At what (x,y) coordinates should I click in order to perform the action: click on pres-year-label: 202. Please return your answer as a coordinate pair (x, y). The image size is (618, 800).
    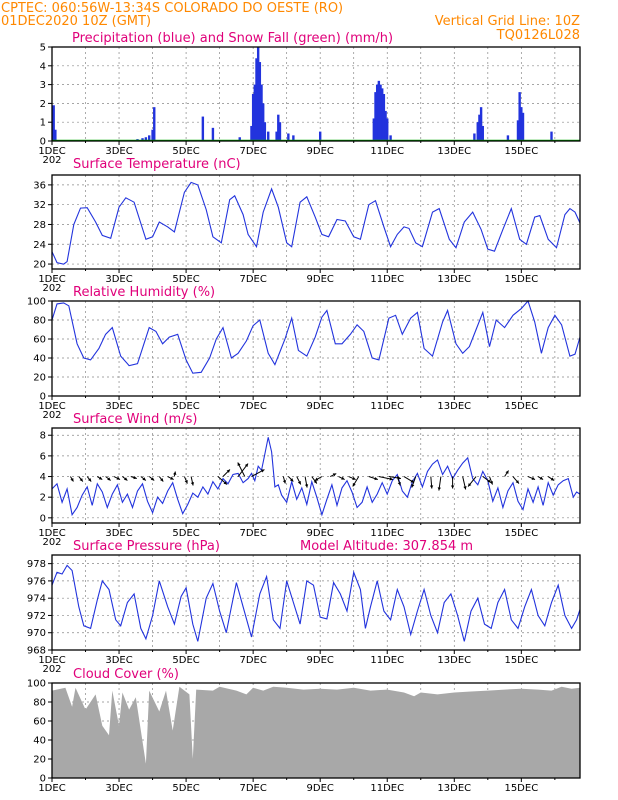
    Looking at the image, I should click on (51, 669).